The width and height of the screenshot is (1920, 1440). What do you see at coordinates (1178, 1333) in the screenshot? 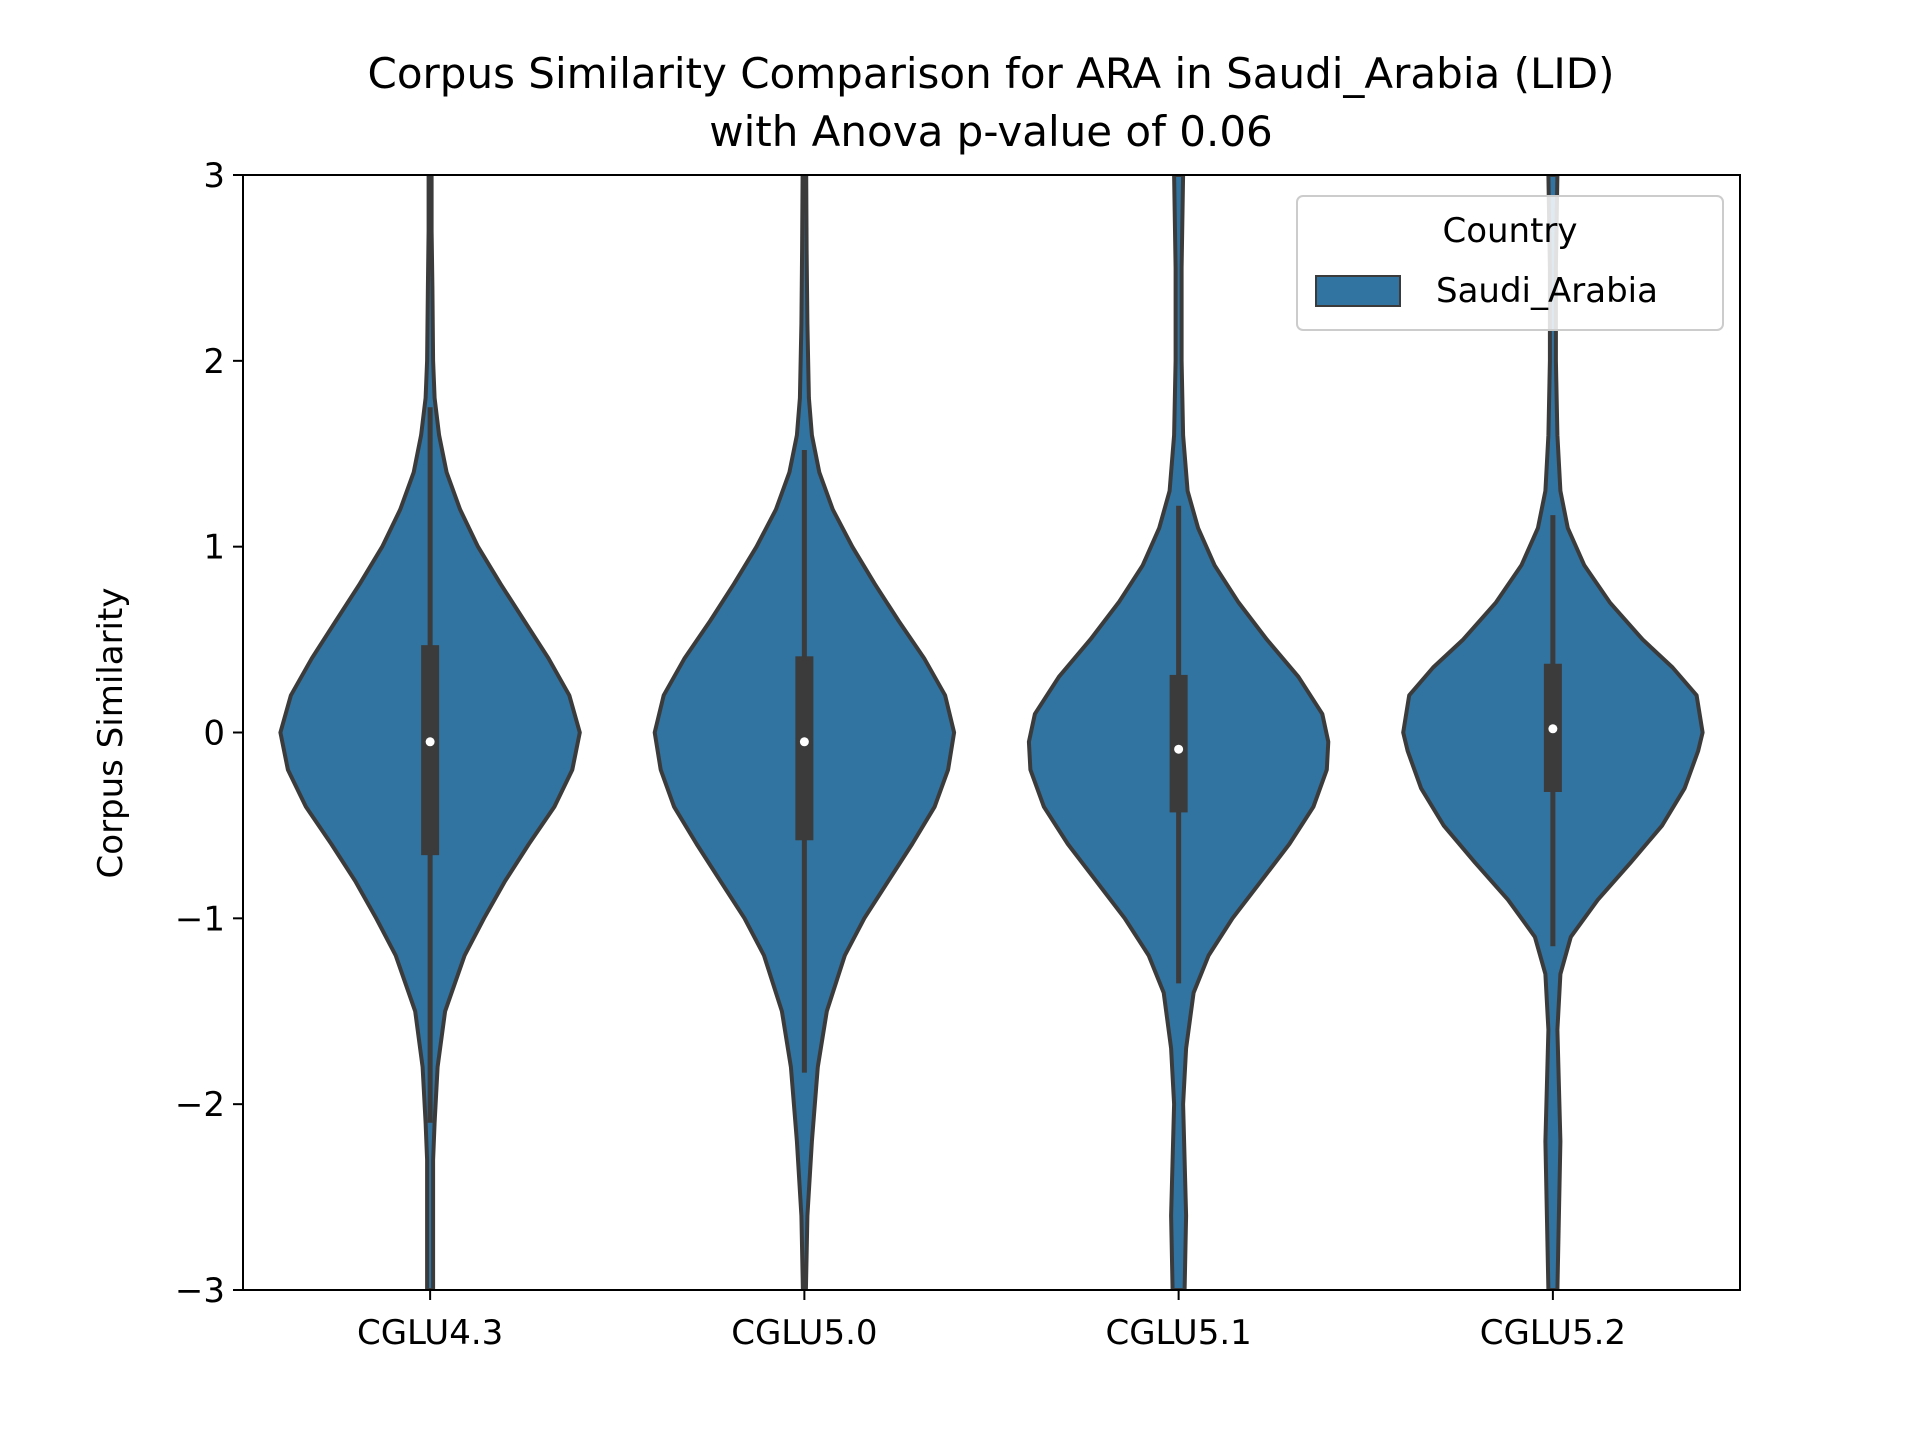
I see `x-tick-label: CGLU5.1` at bounding box center [1178, 1333].